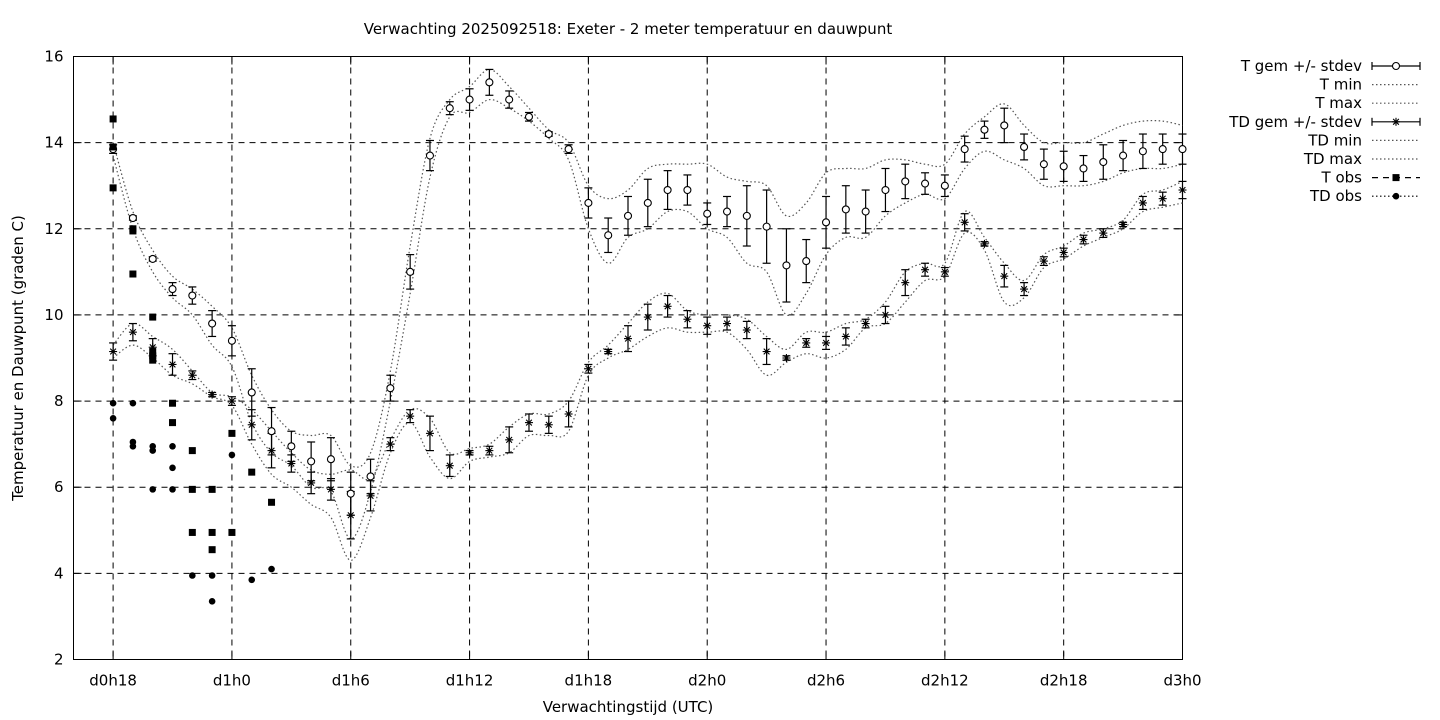 This screenshot has height=720, width=1440. I want to click on legend-label: T max, so click(1338, 103).